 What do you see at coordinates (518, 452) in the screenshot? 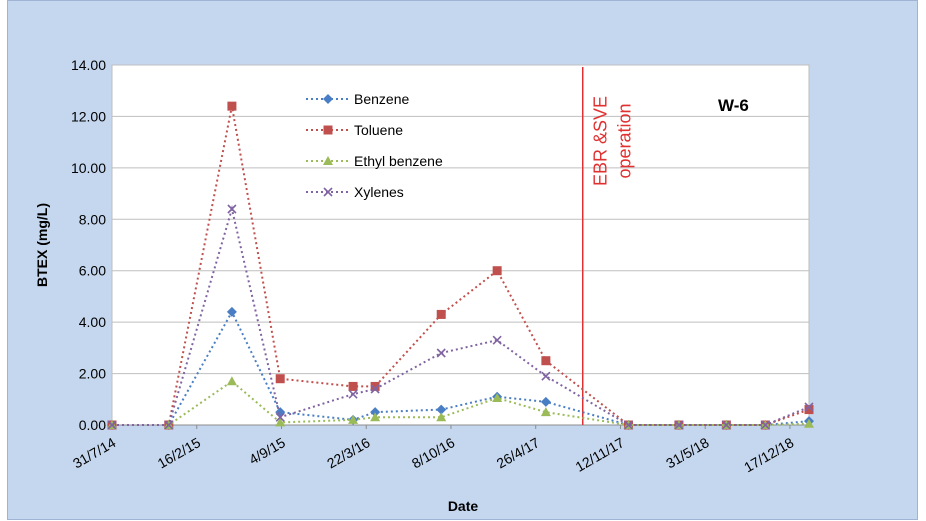
I see `x-tick-label: 26/4/17` at bounding box center [518, 452].